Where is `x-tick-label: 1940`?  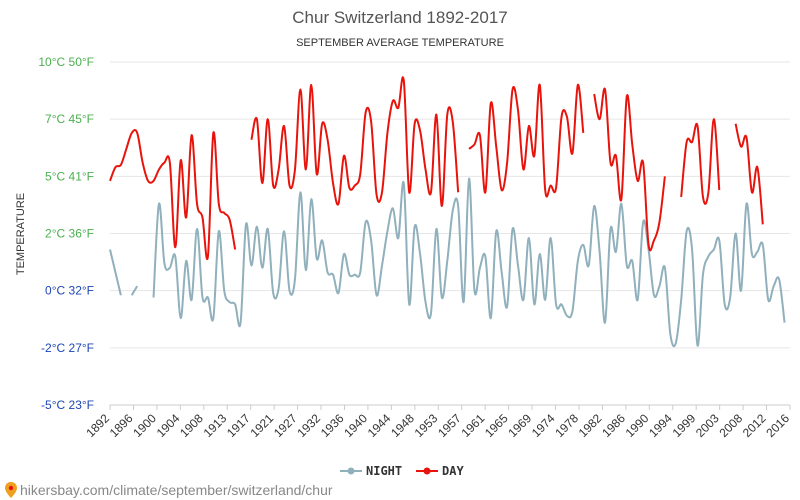 x-tick-label: 1940 is located at coordinates (355, 425).